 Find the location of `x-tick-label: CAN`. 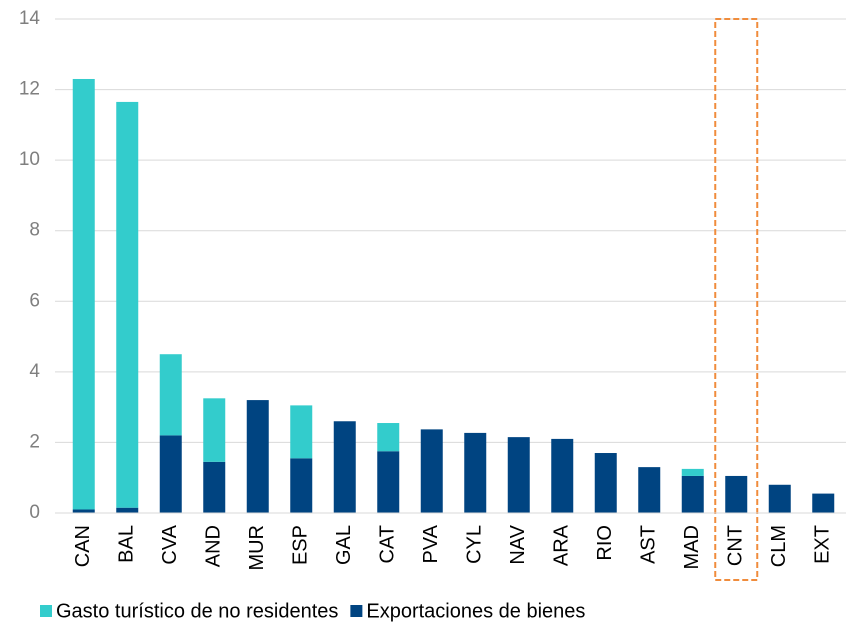

x-tick-label: CAN is located at coordinates (83, 546).